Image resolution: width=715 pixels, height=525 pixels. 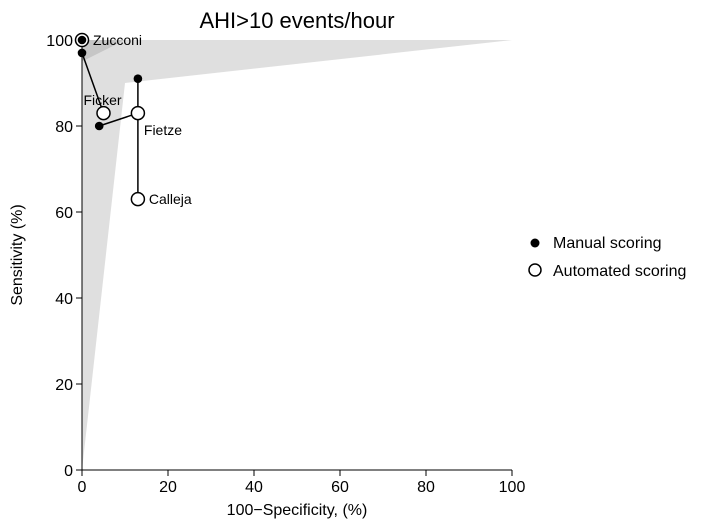 I want to click on manual-point-fietze, so click(x=99, y=126).